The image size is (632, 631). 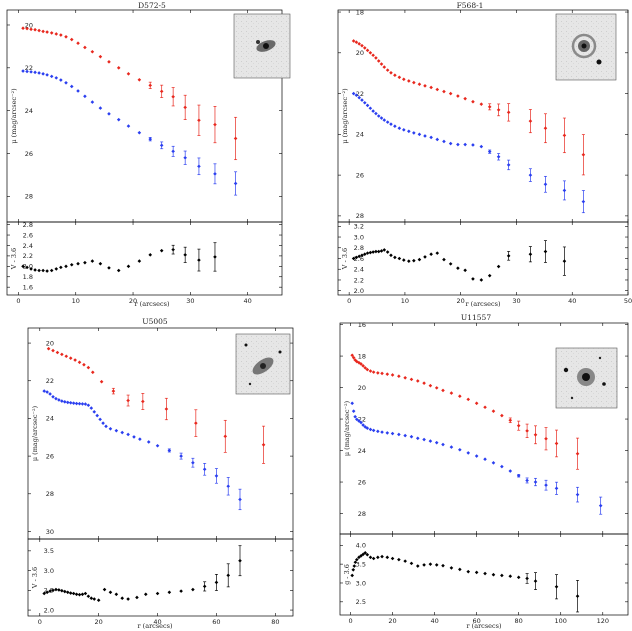 I want to click on y-tick-label: 2.4, so click(x=359, y=270).